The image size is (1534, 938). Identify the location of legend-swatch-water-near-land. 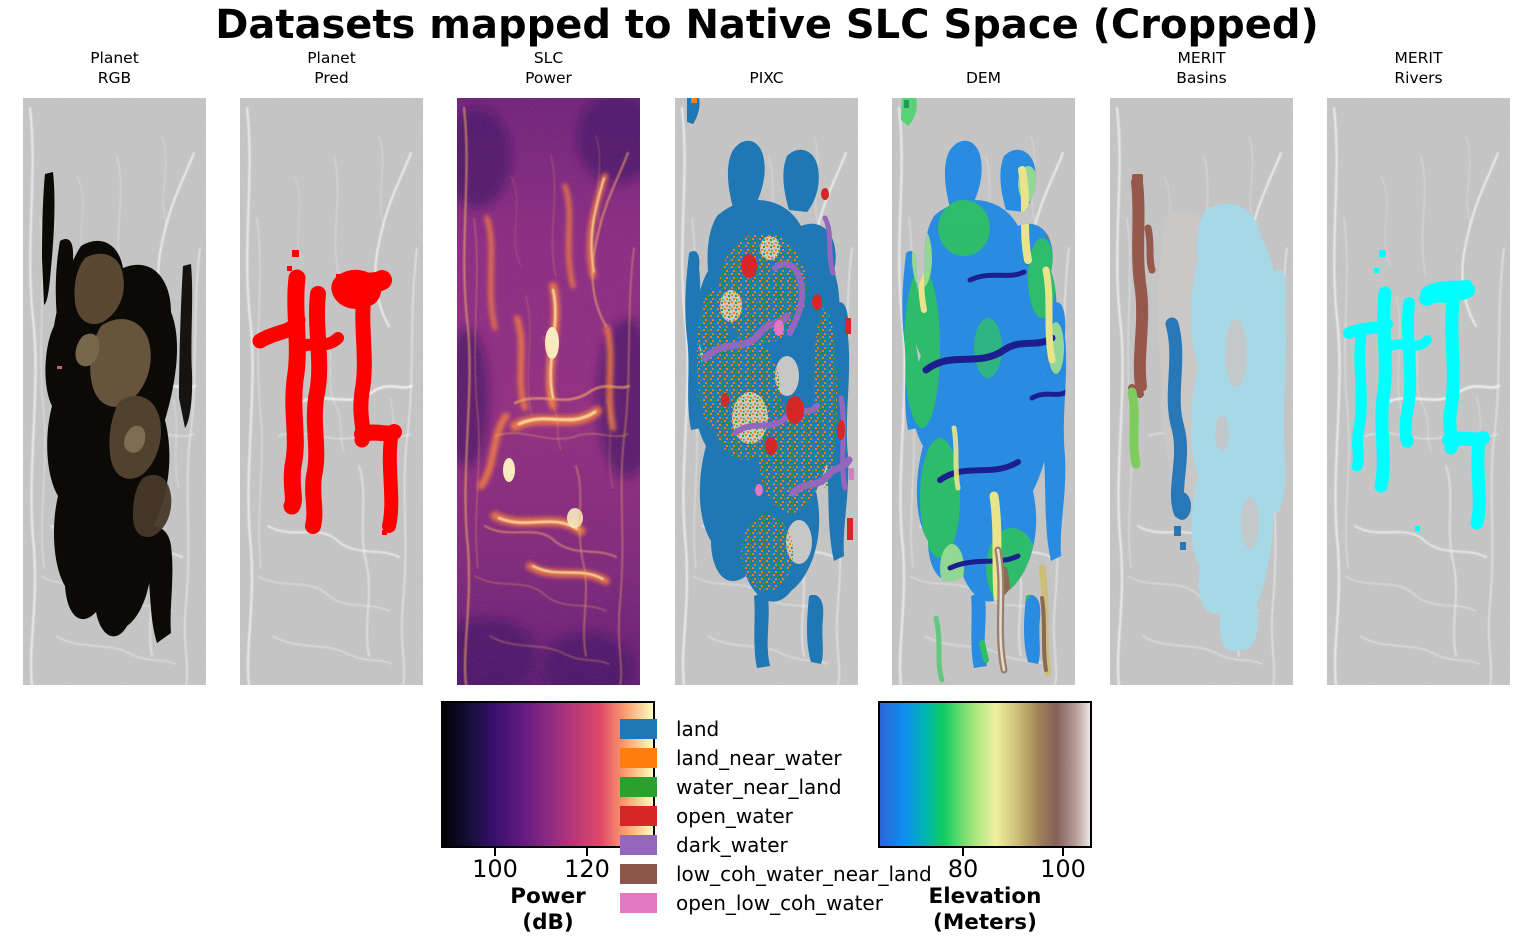
(638, 787).